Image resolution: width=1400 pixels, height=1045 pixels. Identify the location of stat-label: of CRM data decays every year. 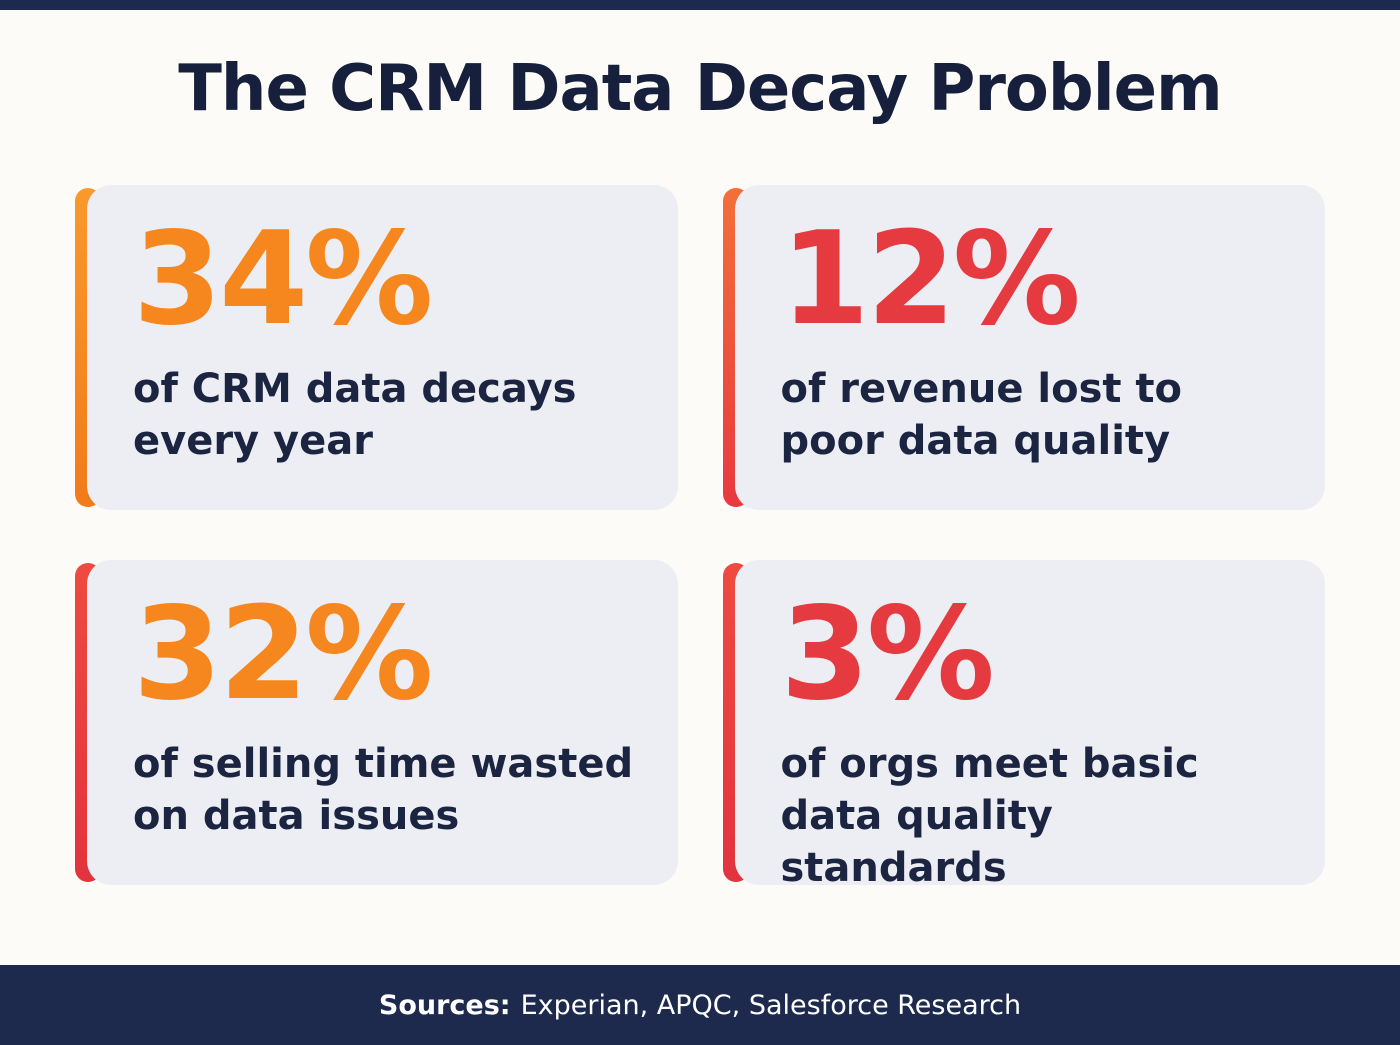
(355, 415).